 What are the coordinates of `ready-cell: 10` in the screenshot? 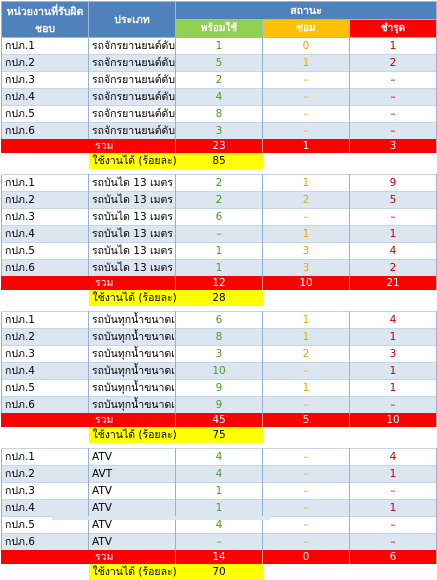 It's located at (219, 371).